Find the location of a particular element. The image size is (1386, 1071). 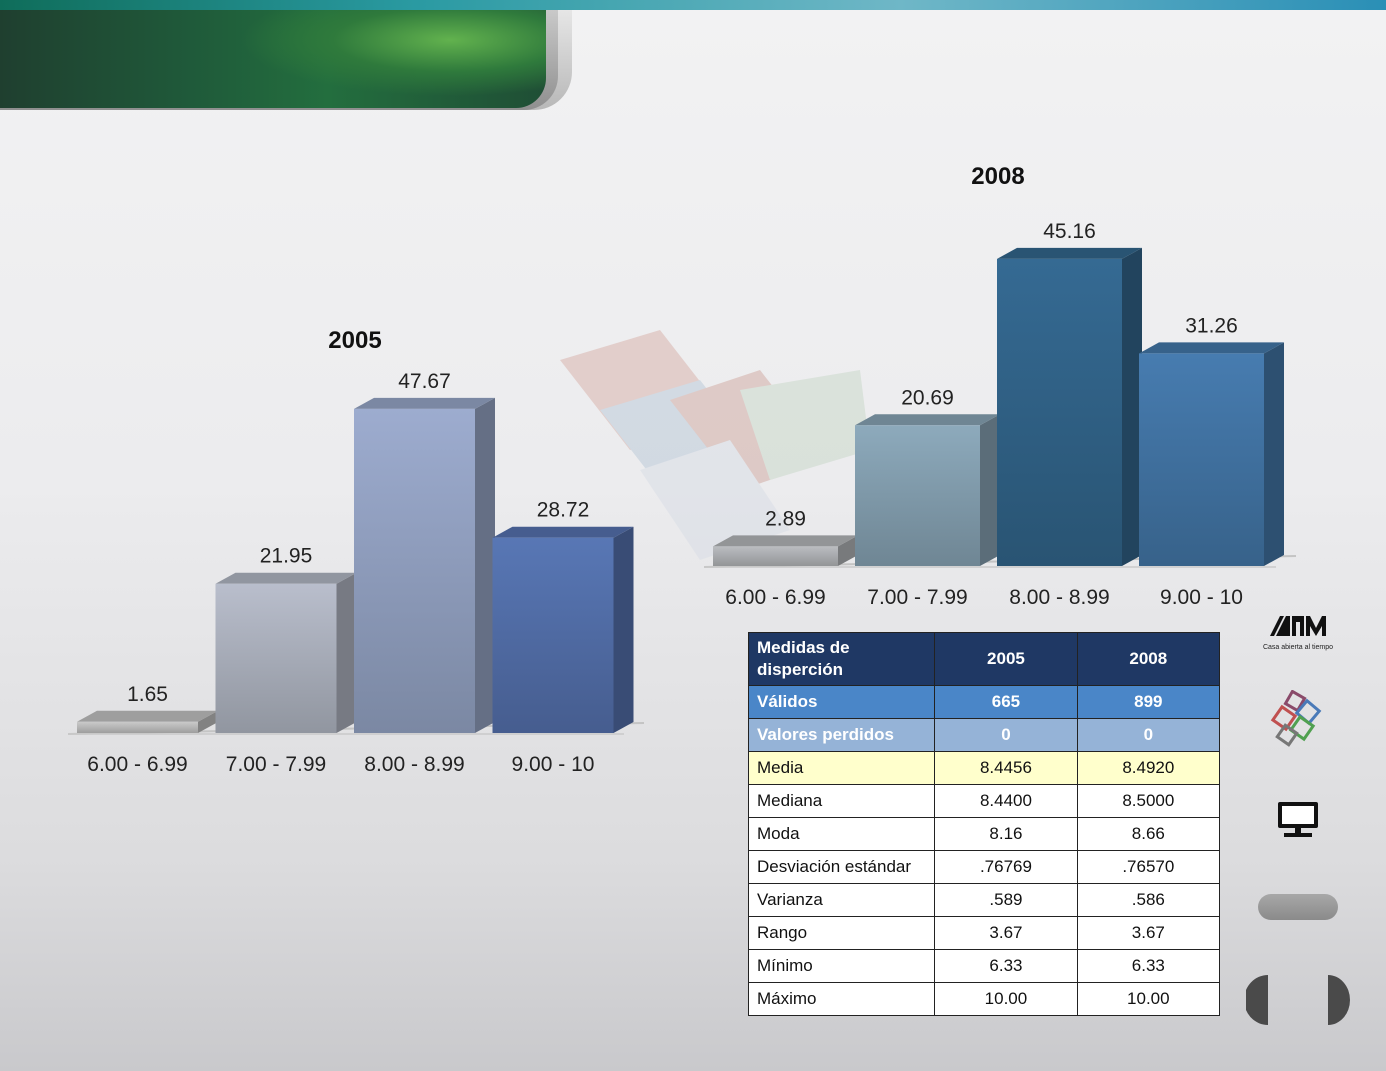

table-row: Moda 8.16 8.66 is located at coordinates (984, 834).